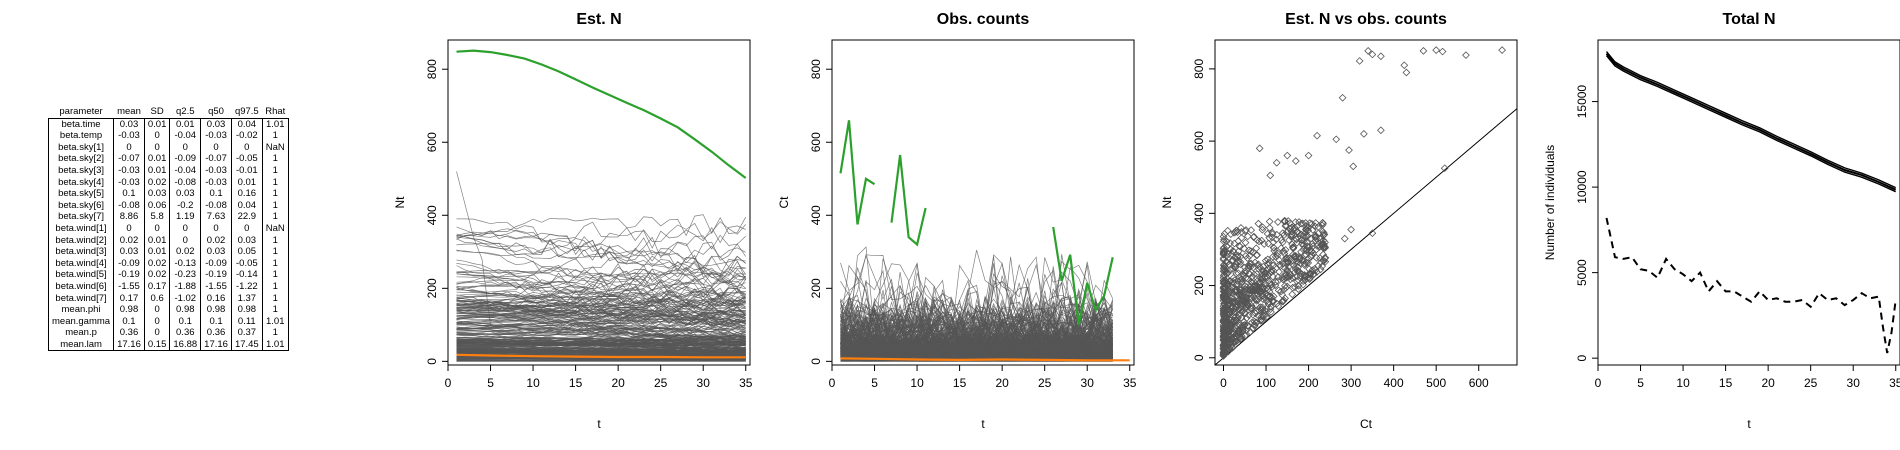  What do you see at coordinates (80, 136) in the screenshot?
I see `table-cell: beta.temp` at bounding box center [80, 136].